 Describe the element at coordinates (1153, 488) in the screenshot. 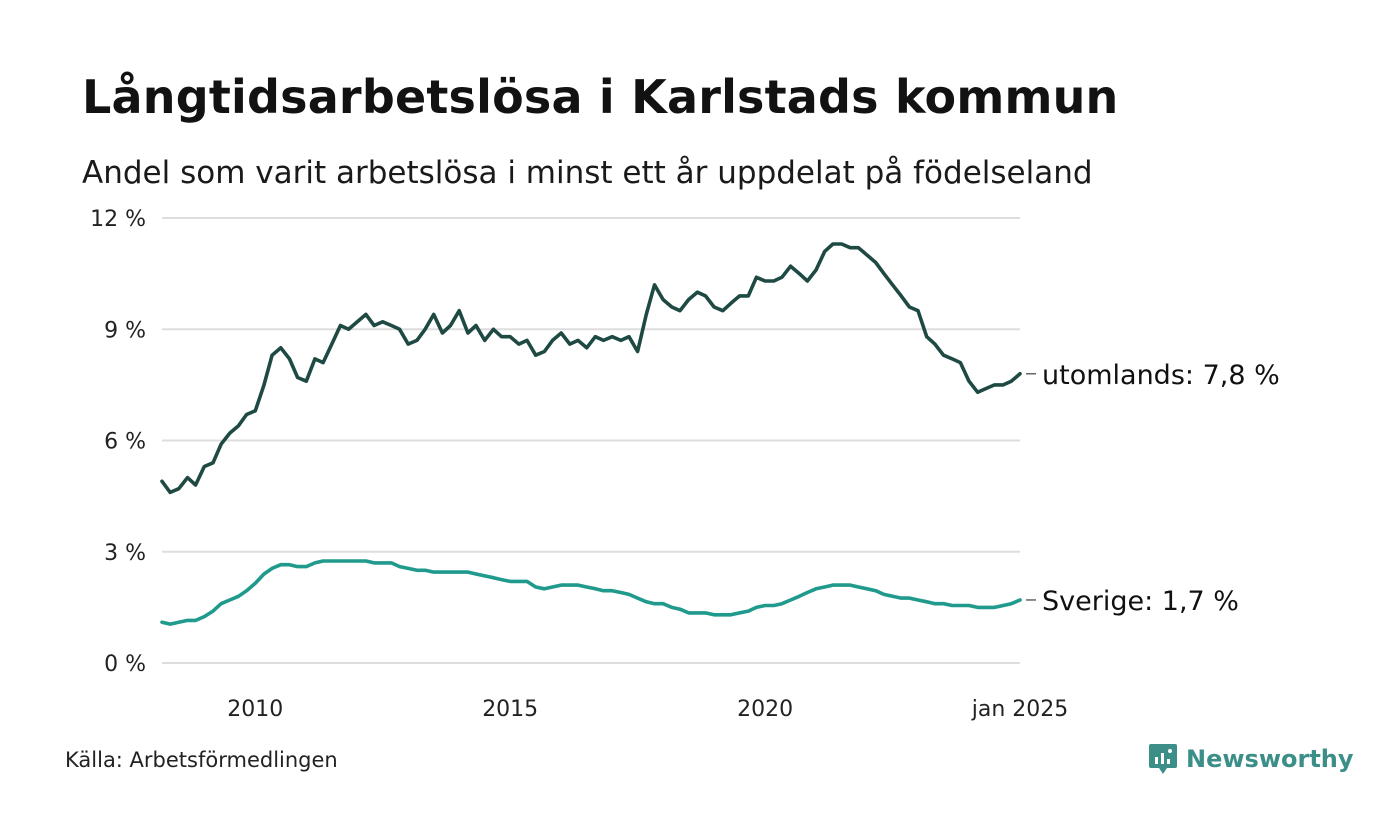

I see `end-labels: utomlands: 7,8 % Sverige: 1,7 %` at that location.